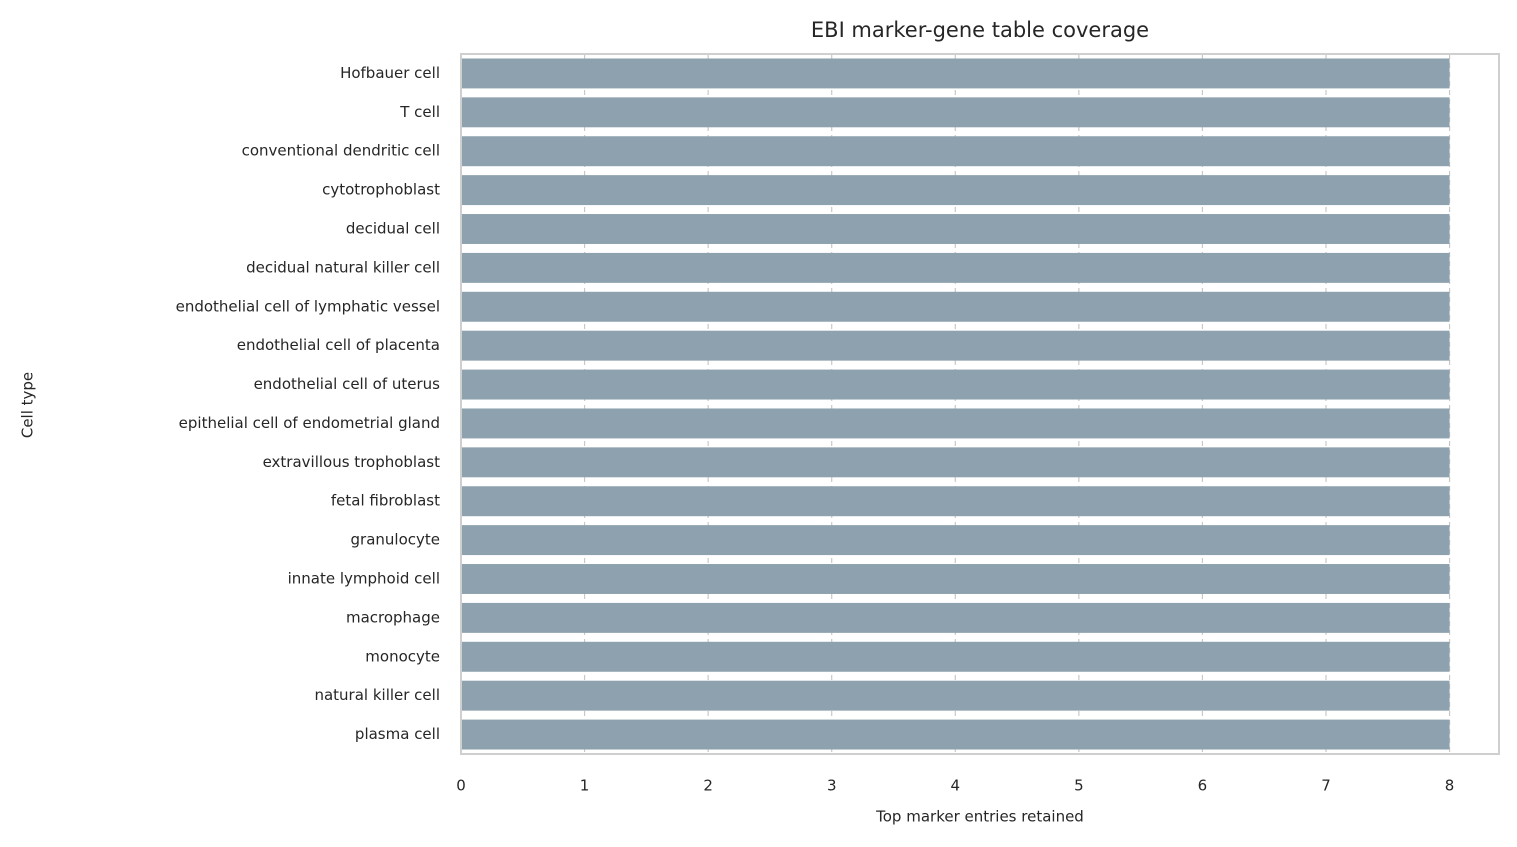  What do you see at coordinates (308, 306) in the screenshot?
I see `y-tick-label: endothelial cell of lymphatic vessel` at bounding box center [308, 306].